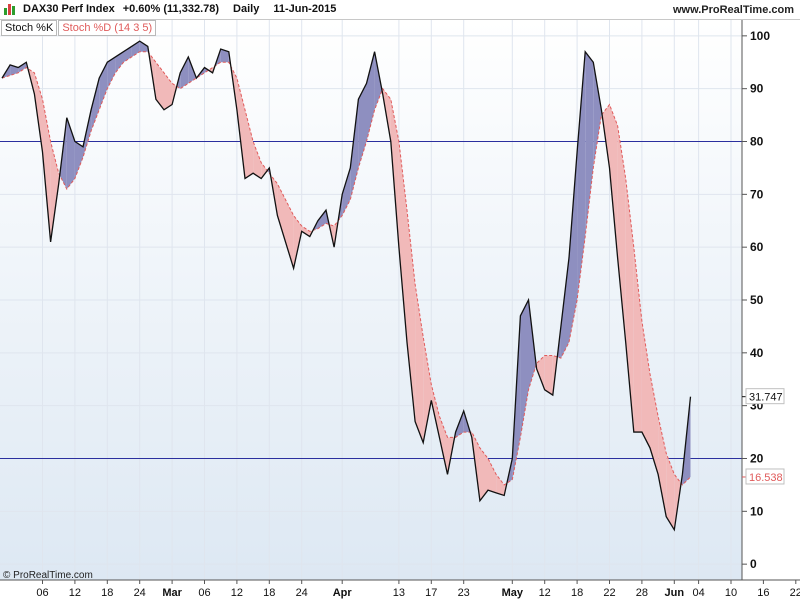  What do you see at coordinates (757, 300) in the screenshot?
I see `y-tick-label: 50` at bounding box center [757, 300].